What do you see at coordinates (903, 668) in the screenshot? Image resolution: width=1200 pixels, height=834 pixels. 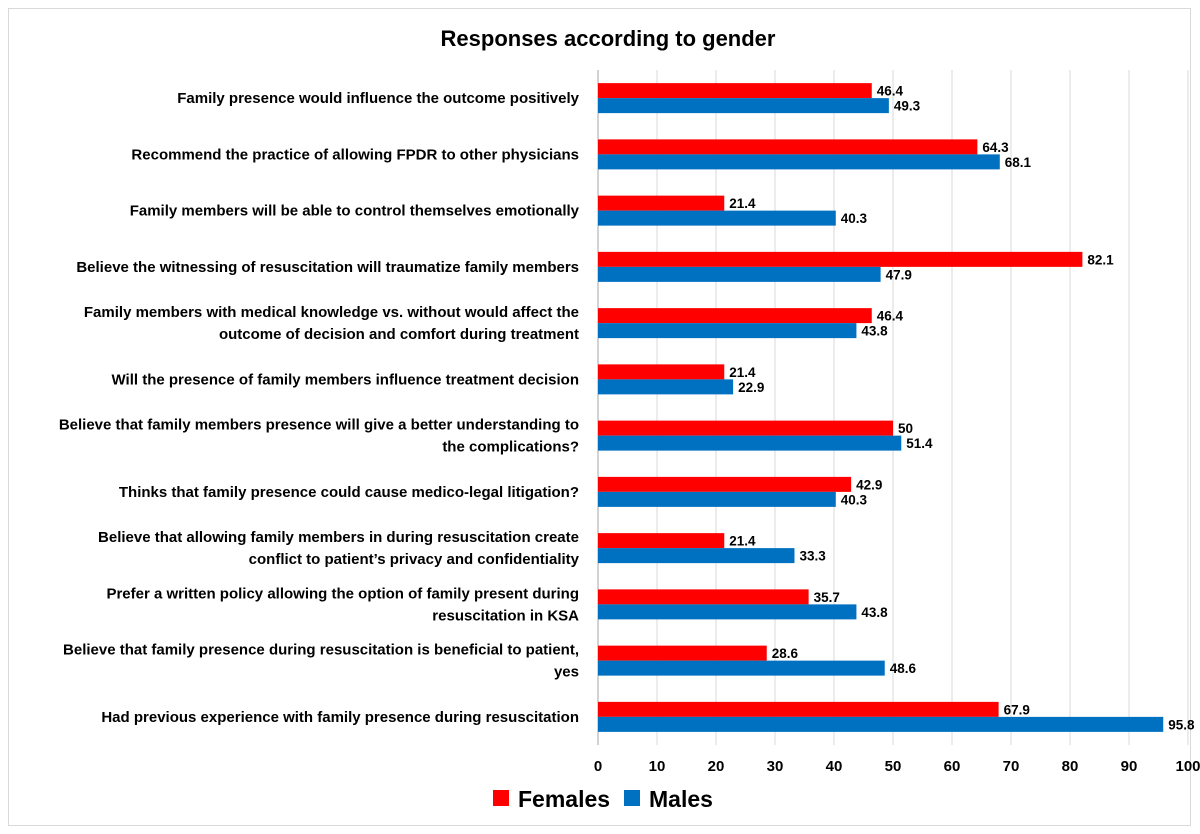 I see `data-label: 48.6` at bounding box center [903, 668].